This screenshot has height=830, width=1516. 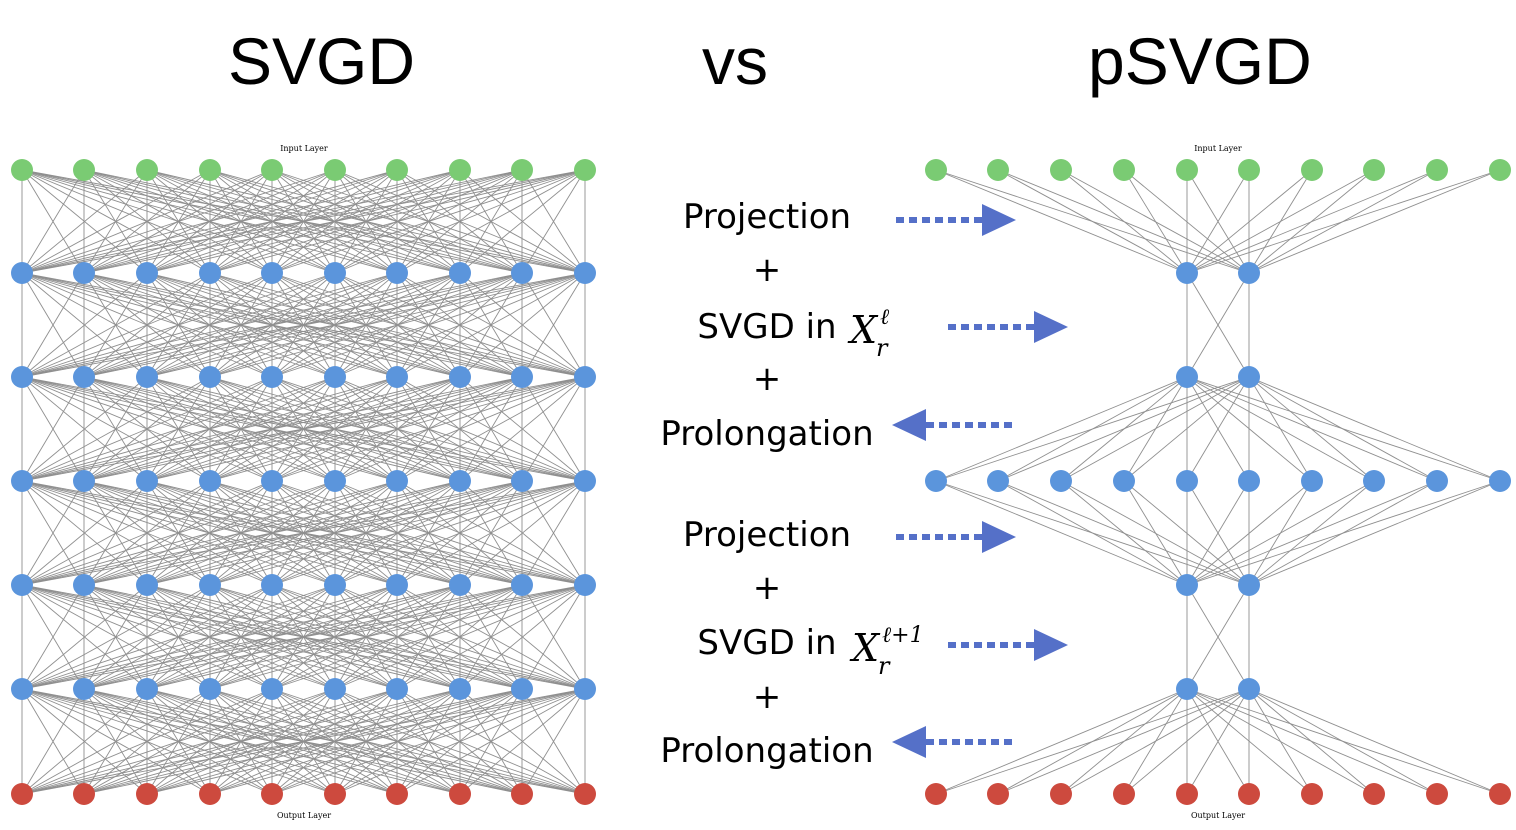 What do you see at coordinates (767, 270) in the screenshot?
I see `step-plus-1: +` at bounding box center [767, 270].